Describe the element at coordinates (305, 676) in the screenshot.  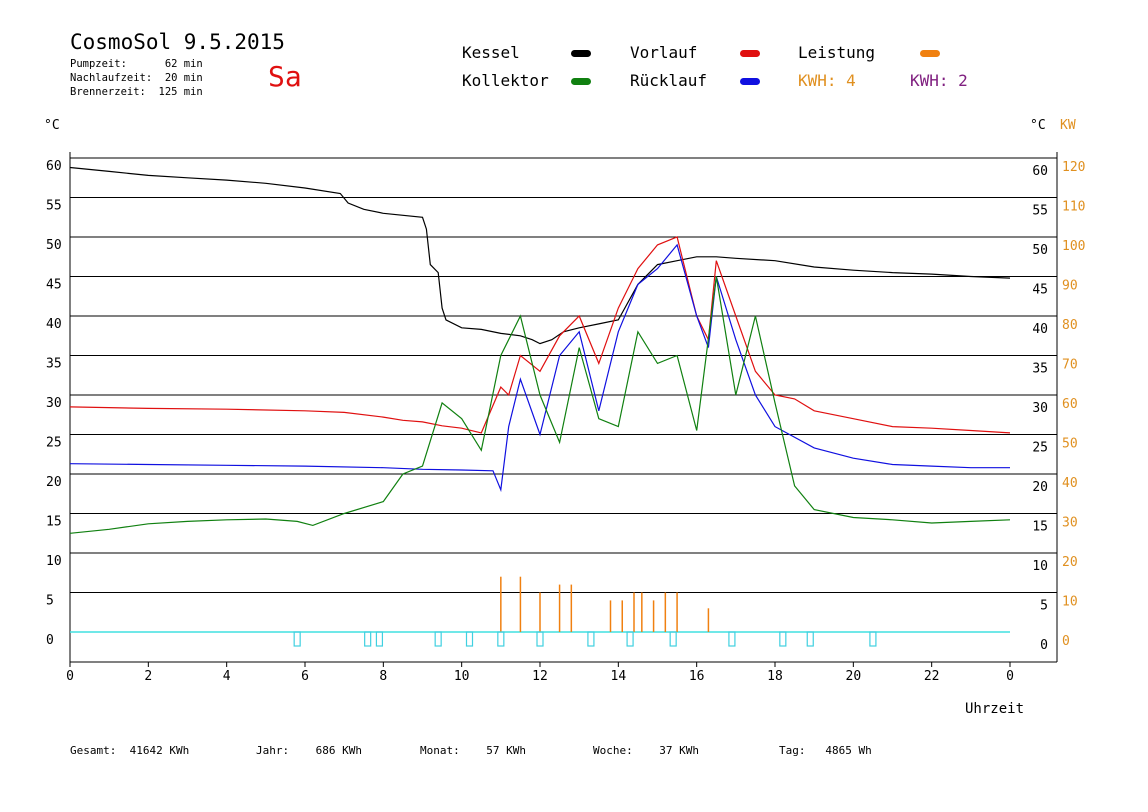
I see `x-tick-label: 6` at that location.